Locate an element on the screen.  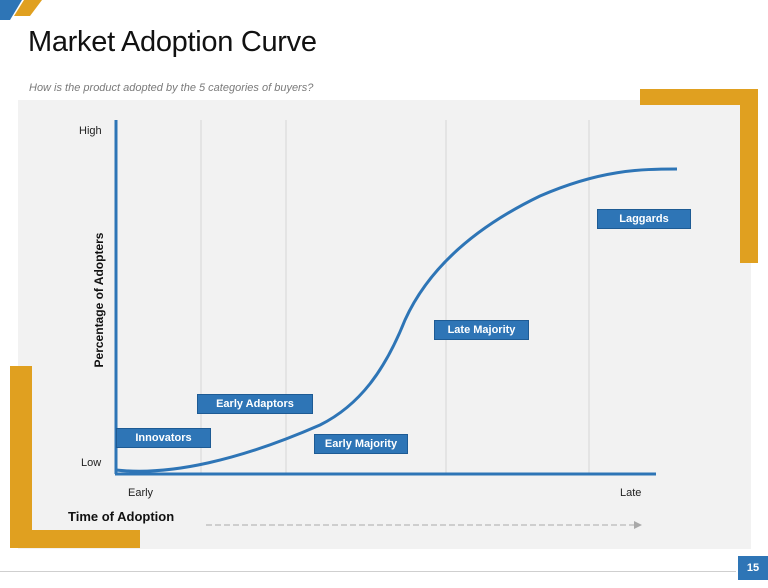
y-axis-label: Percentage of Adopters is located at coordinates (99, 300).